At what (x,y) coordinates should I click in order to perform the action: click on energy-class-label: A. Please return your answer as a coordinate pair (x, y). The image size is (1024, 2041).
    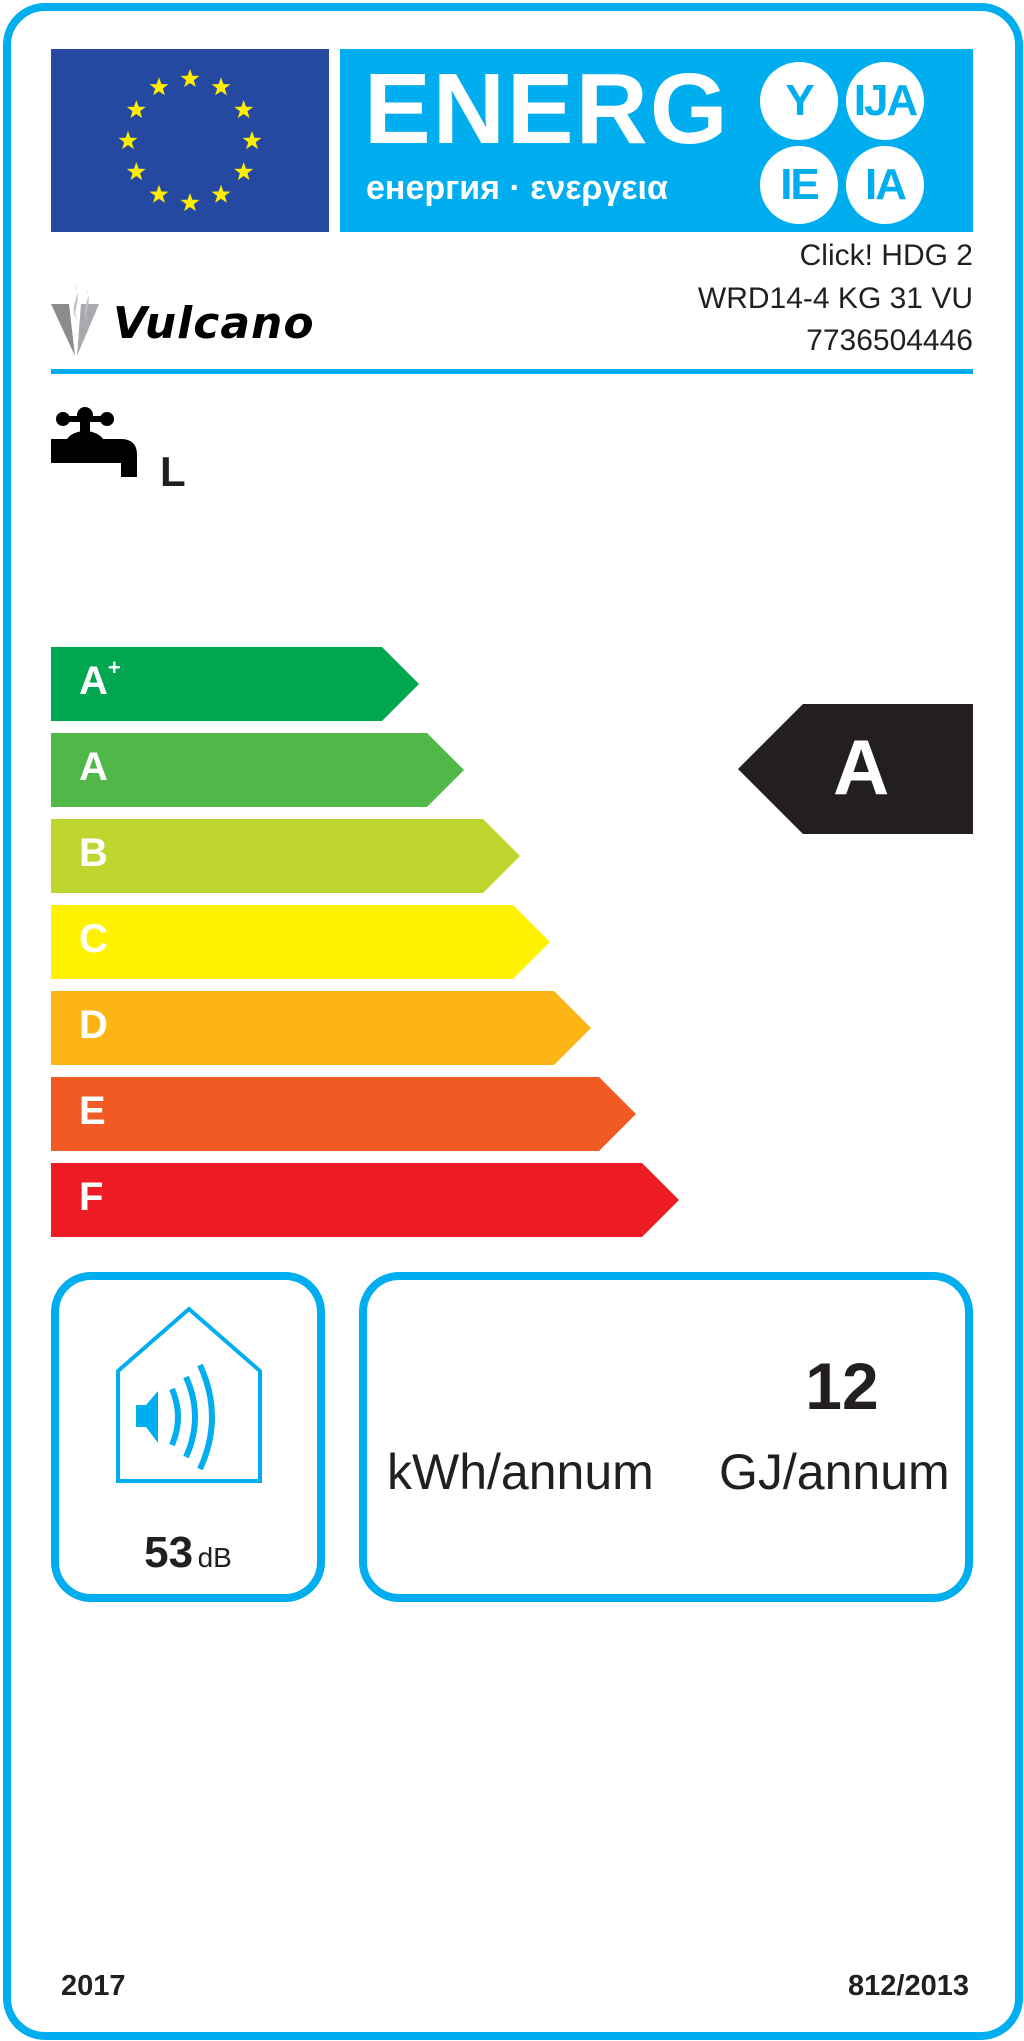
    Looking at the image, I should click on (93, 767).